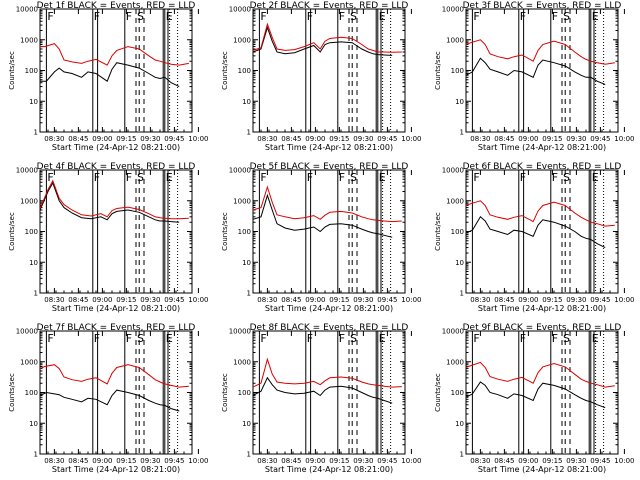 The height and width of the screenshot is (480, 640). I want to click on panel-title: Det 4f BLACK = Events, RED = LLD, so click(116, 167).